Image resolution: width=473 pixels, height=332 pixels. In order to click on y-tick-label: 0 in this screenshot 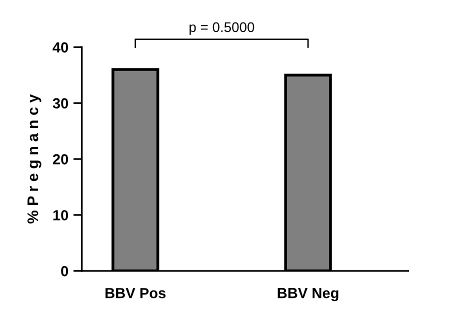, I will do `click(64, 271)`.